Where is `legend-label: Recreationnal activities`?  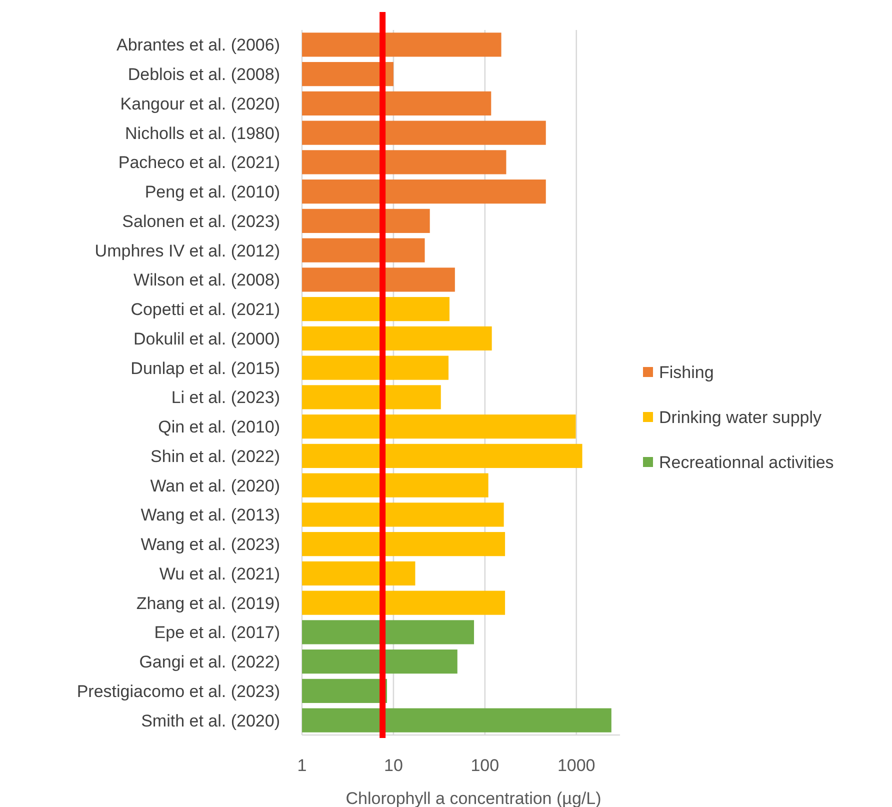
legend-label: Recreationnal activities is located at coordinates (746, 462).